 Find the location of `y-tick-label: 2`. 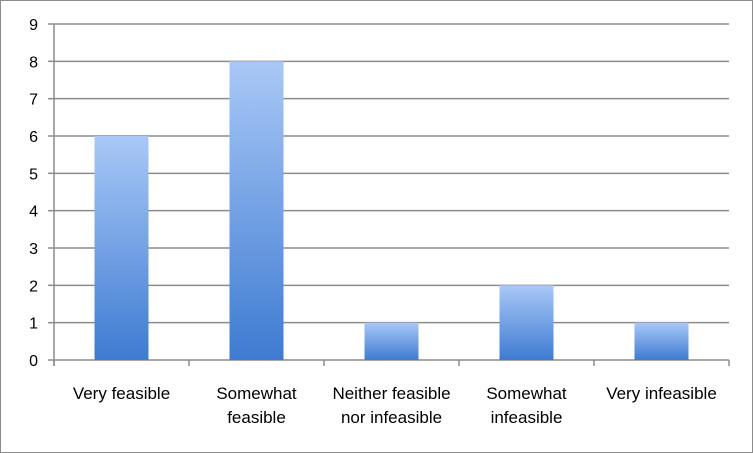

y-tick-label: 2 is located at coordinates (33, 286).